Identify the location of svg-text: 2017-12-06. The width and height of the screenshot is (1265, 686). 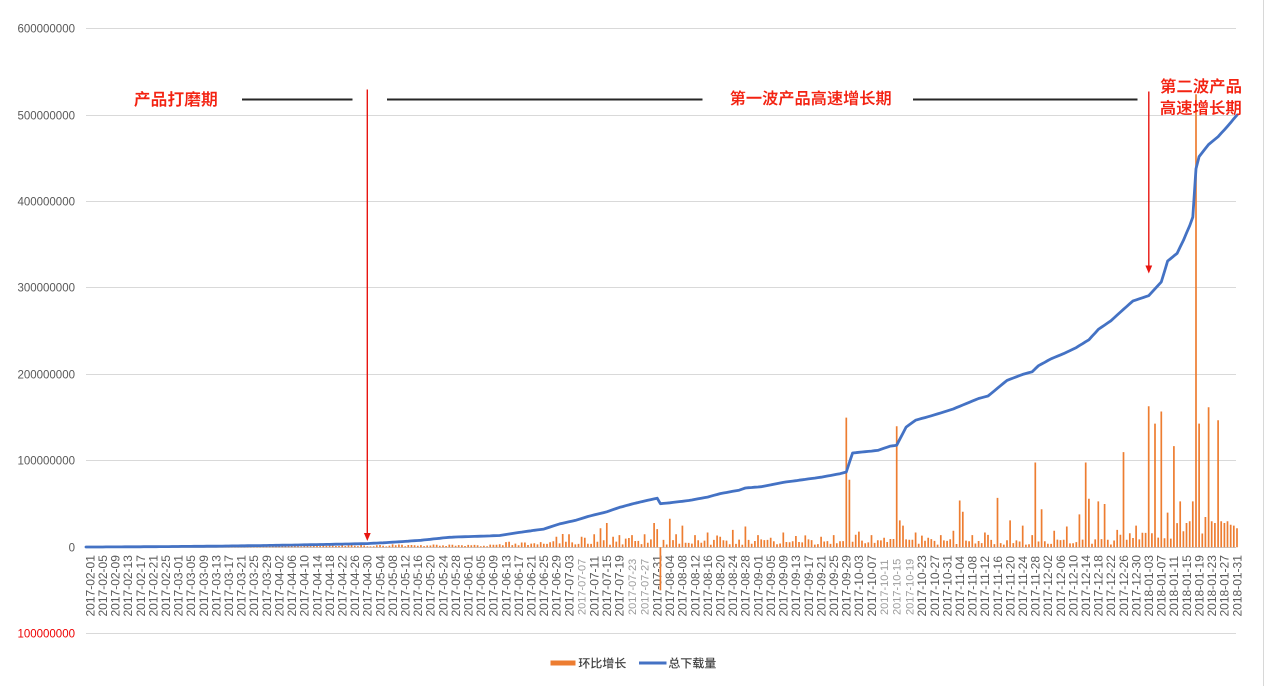
(1061, 586).